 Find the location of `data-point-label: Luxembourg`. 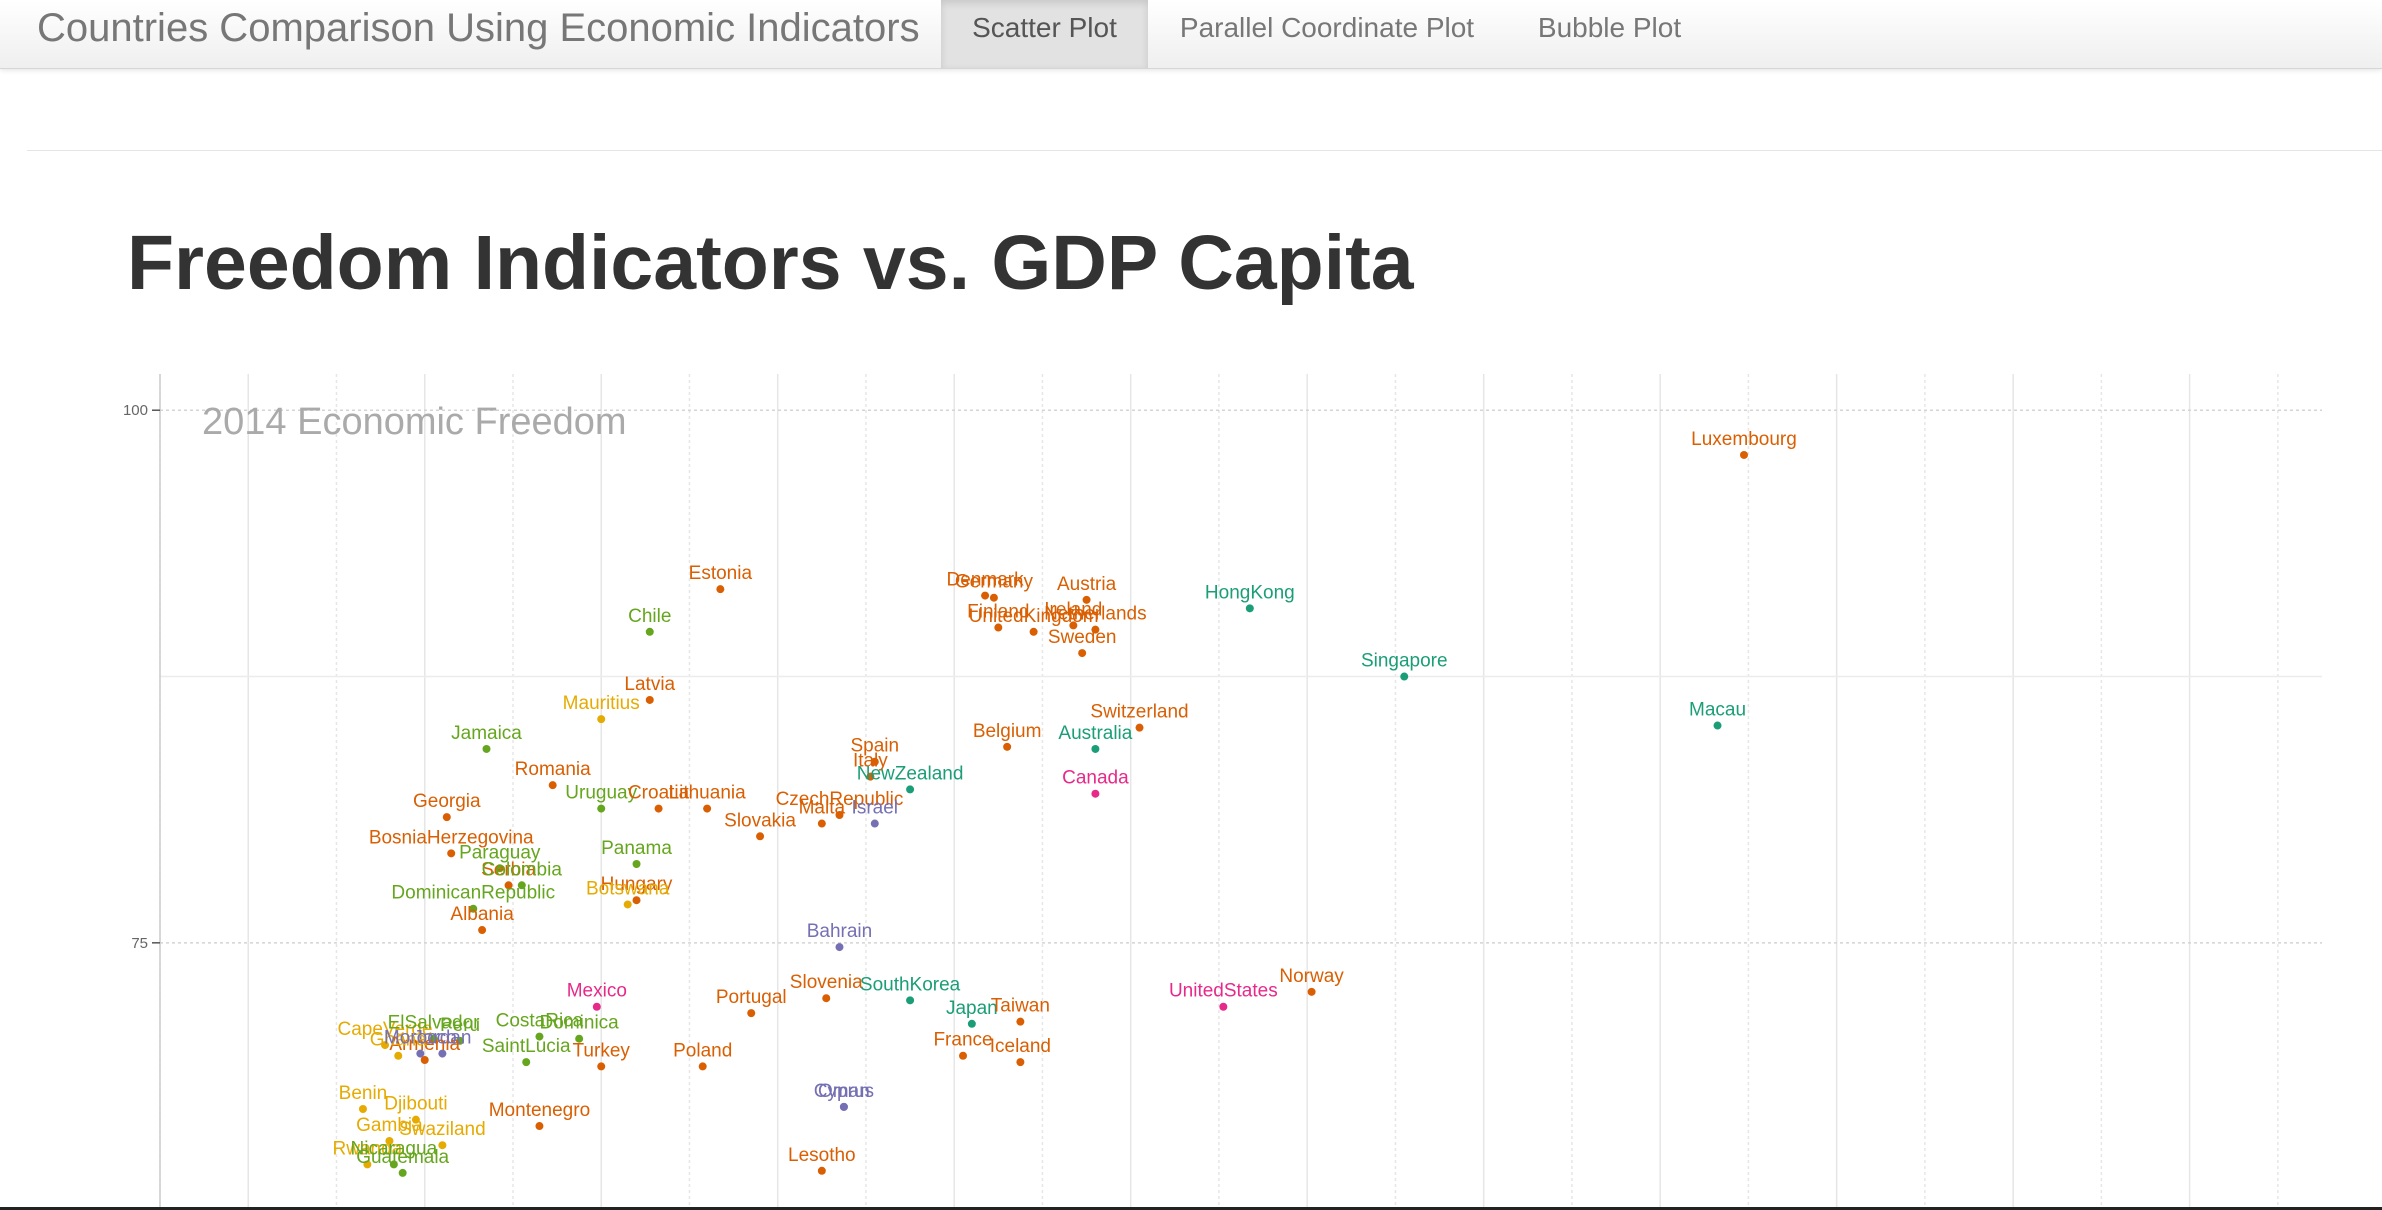

data-point-label: Luxembourg is located at coordinates (1744, 439).